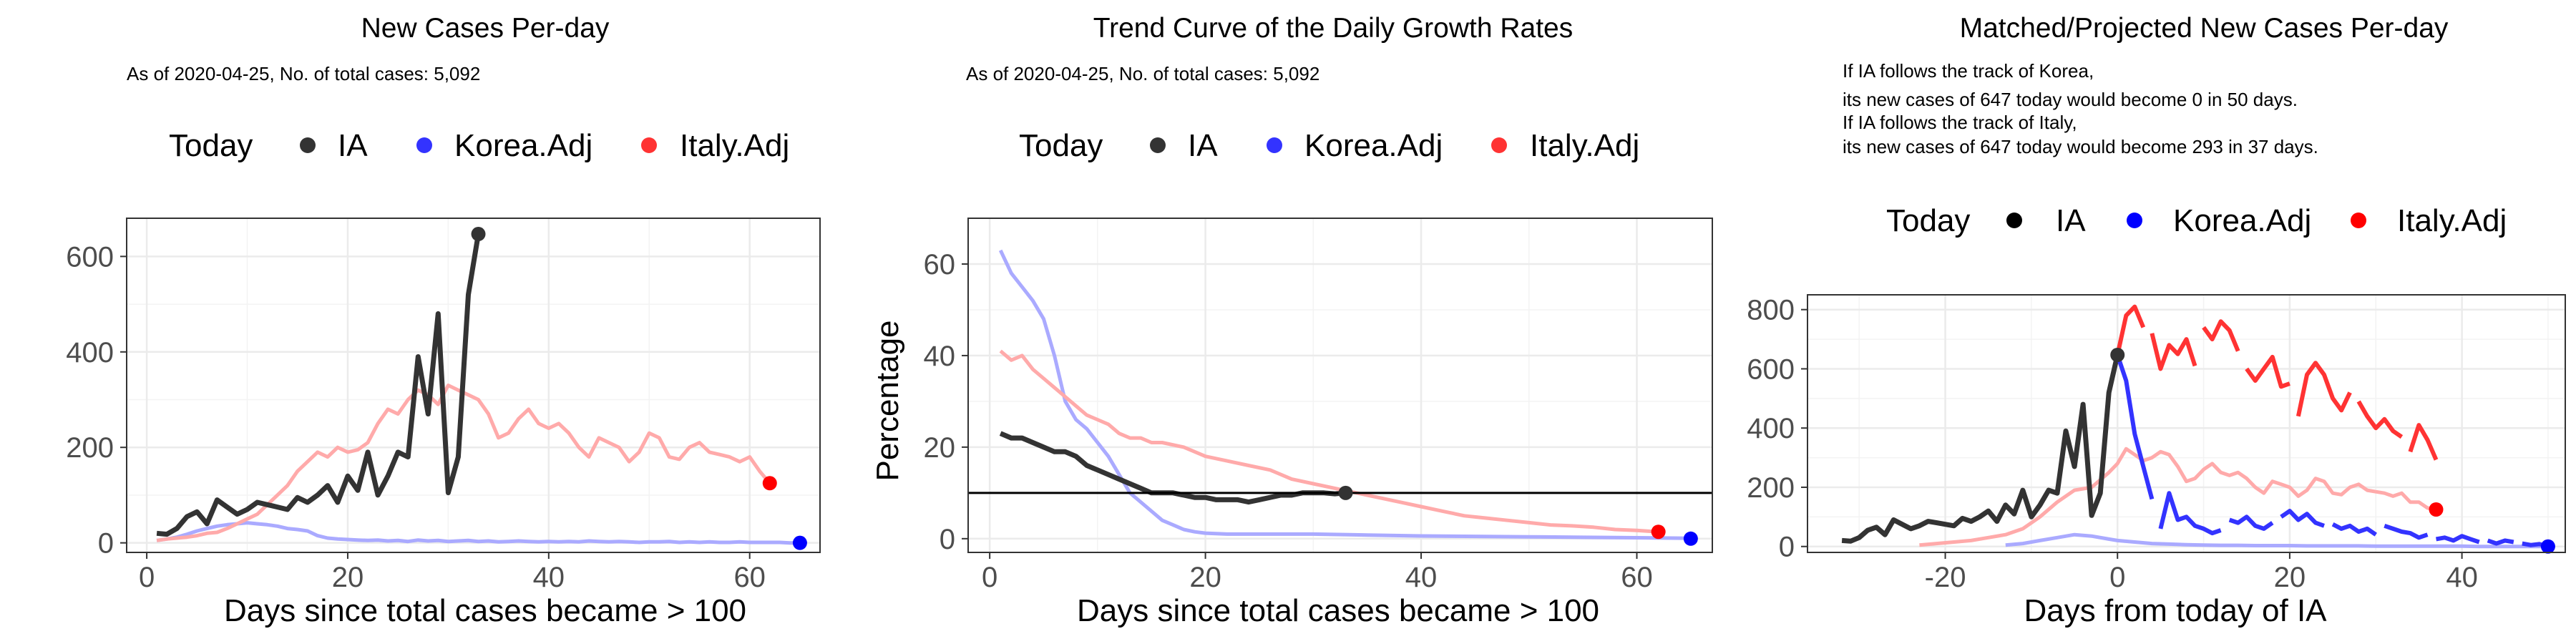 The image size is (2576, 644). Describe the element at coordinates (2204, 28) in the screenshot. I see `chart-title: Matched/Projected New Cases Per-day` at that location.